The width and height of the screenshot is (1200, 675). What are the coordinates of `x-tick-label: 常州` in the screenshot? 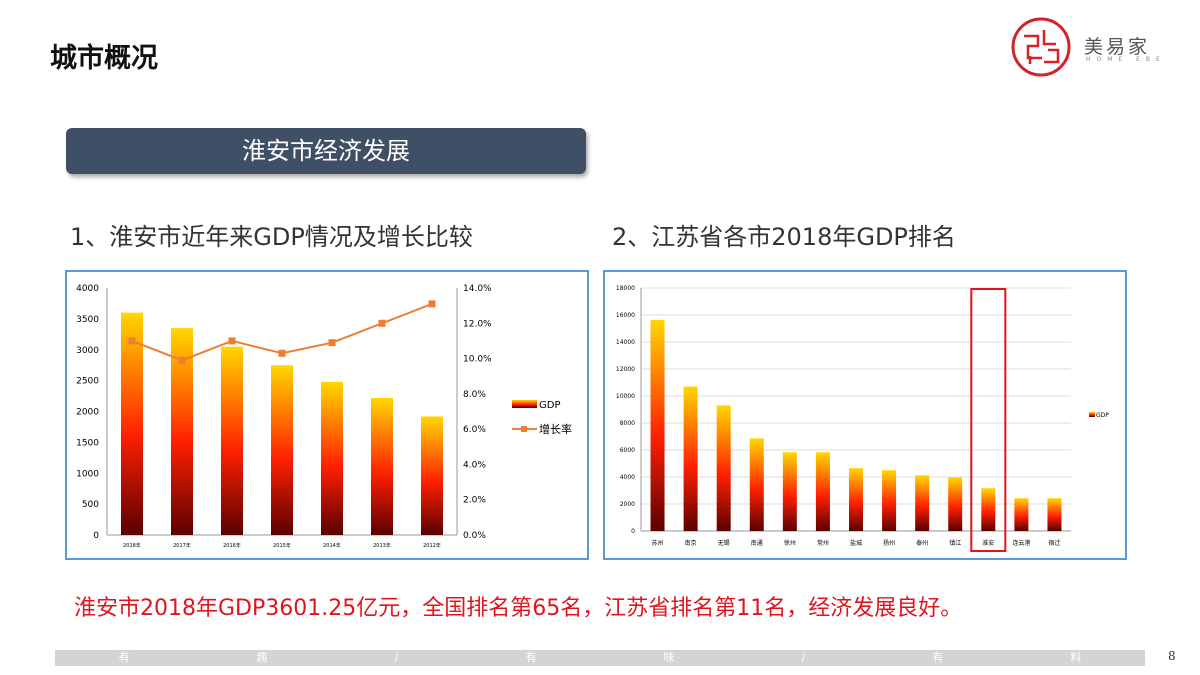 It's located at (823, 543).